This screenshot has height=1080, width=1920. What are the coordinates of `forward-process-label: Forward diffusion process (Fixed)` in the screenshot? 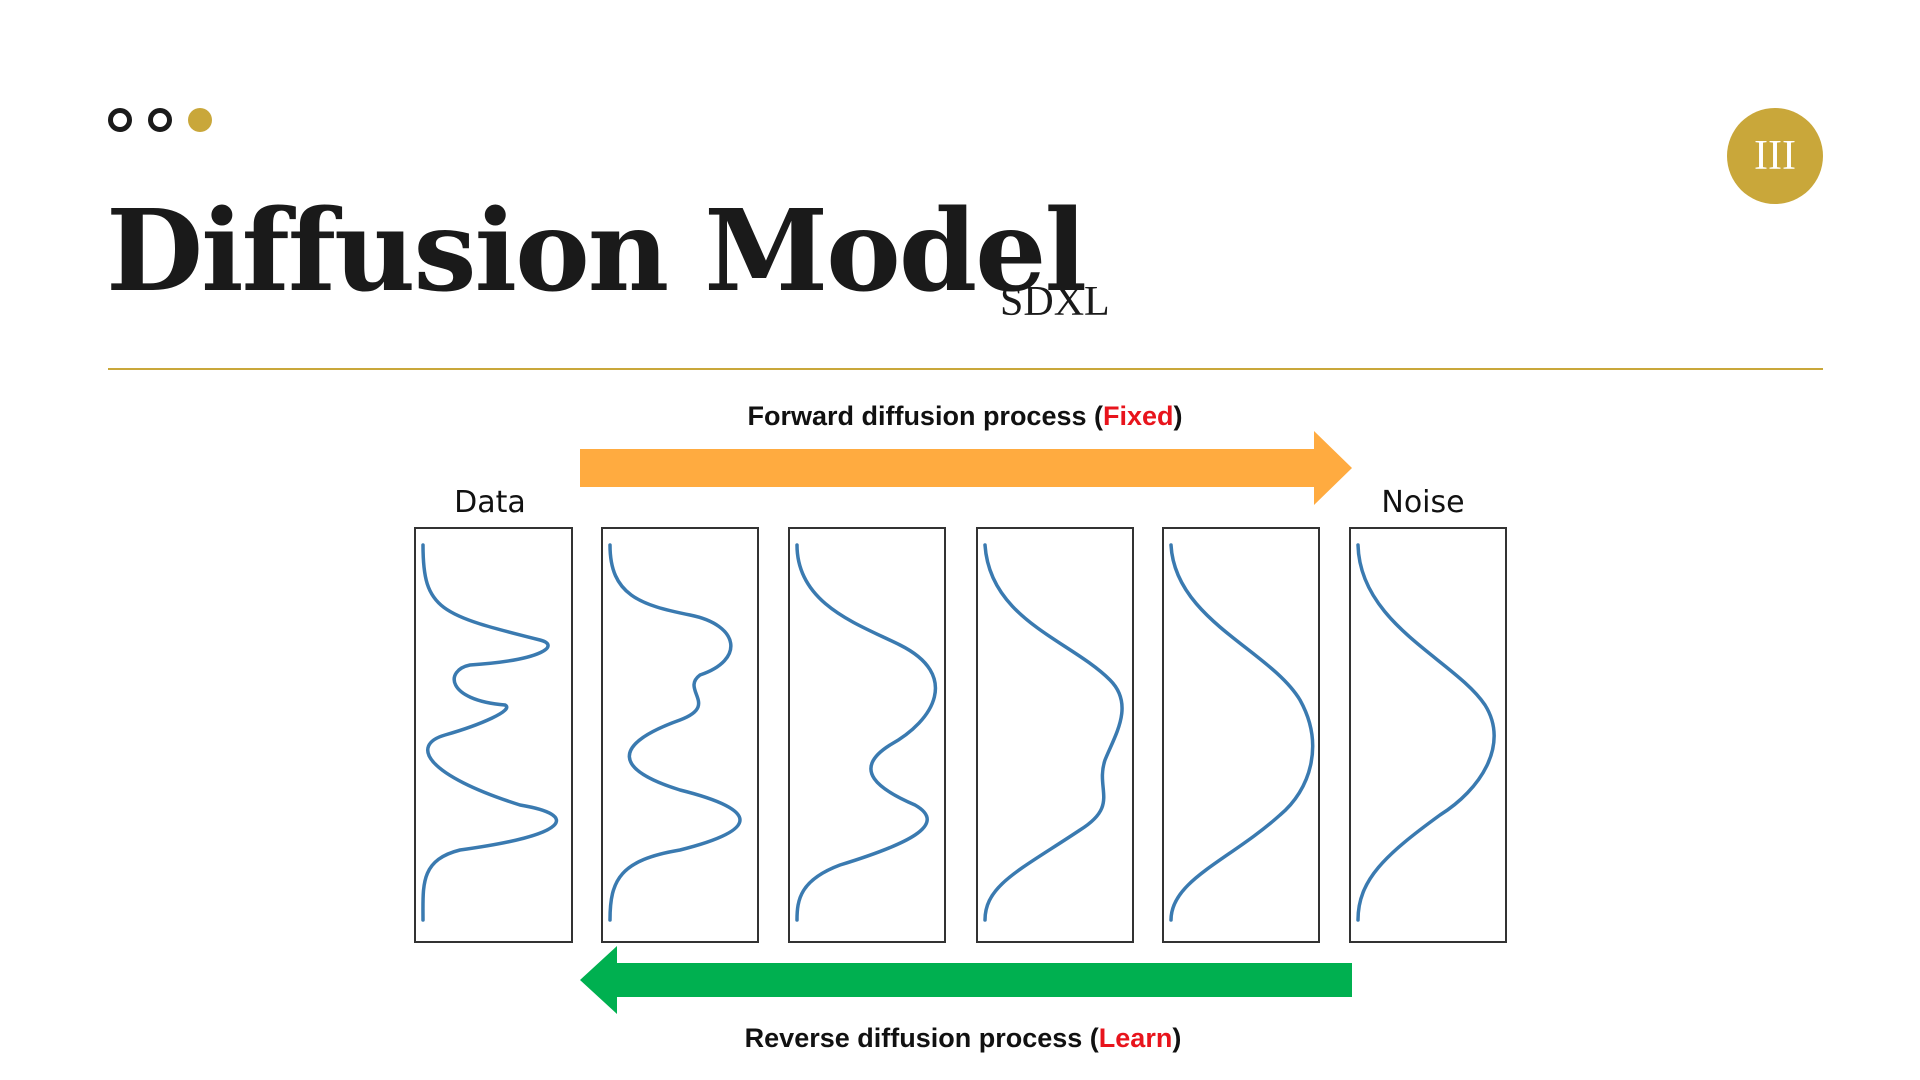 It's located at (964, 416).